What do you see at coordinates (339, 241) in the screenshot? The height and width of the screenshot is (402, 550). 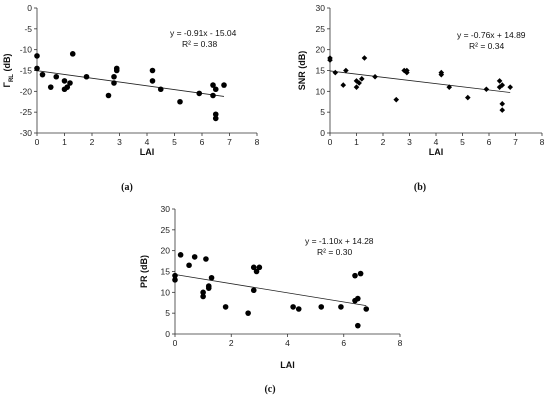 I see `regression-equation: y = -1.10x + 14.28` at bounding box center [339, 241].